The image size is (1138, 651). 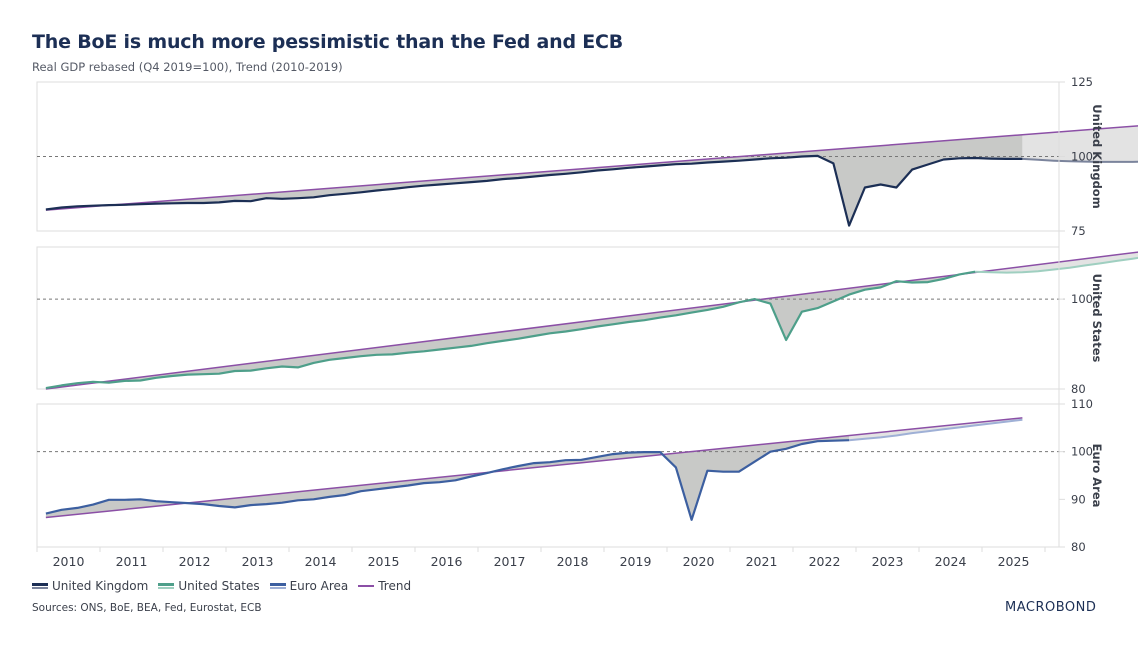 I want to click on x-tick-label: 2023, so click(x=888, y=561).